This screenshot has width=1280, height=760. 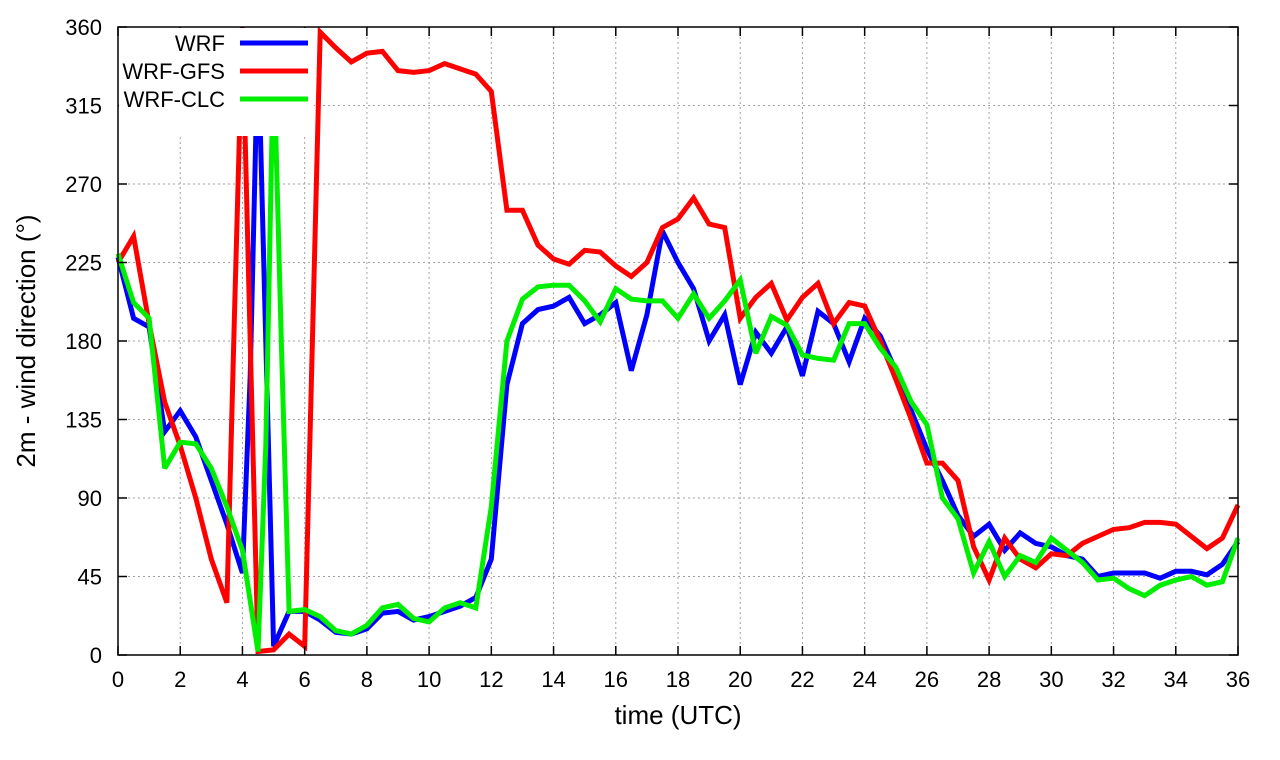 What do you see at coordinates (83, 184) in the screenshot?
I see `y-tick-label: 270` at bounding box center [83, 184].